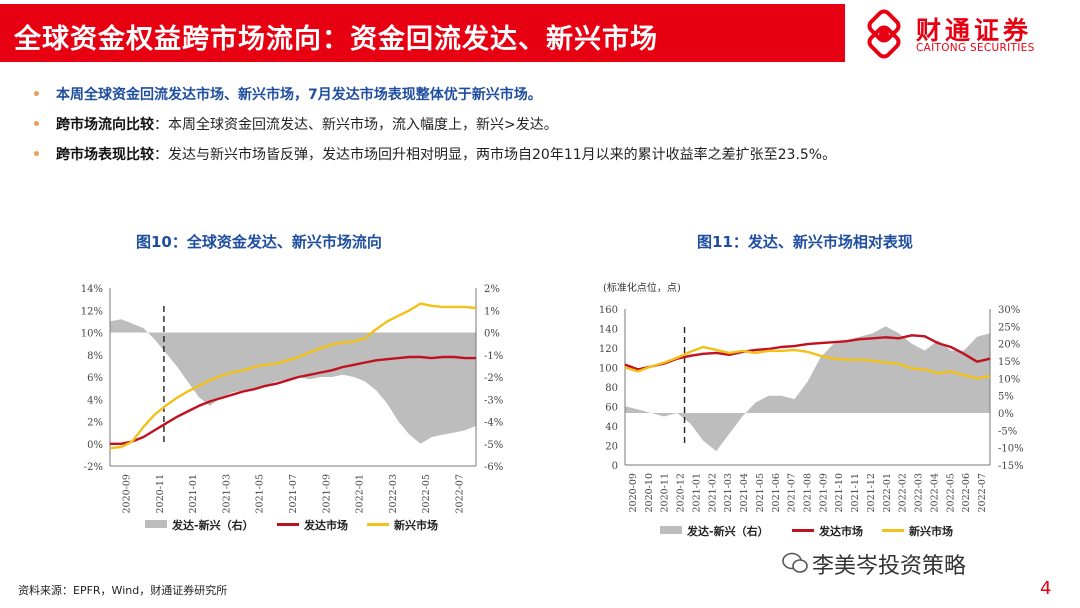 This screenshot has width=1080, height=608. Describe the element at coordinates (493, 356) in the screenshot. I see `right-tick-label: -1%` at that location.